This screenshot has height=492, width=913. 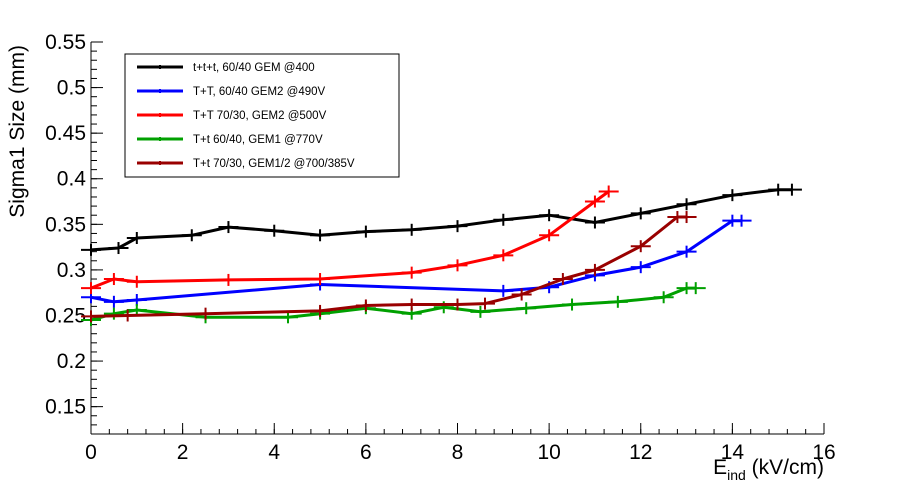 I want to click on legend-entry: t+t+t, 60/40 GEM @400, so click(x=226, y=68).